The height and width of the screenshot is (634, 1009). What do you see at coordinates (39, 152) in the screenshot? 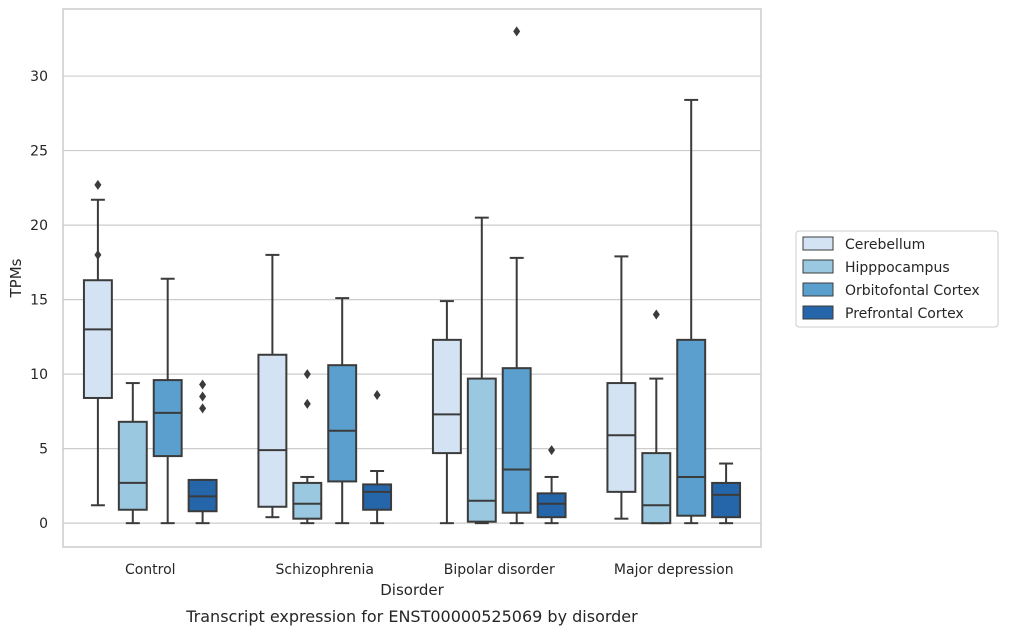
I see `y-tick-label: 25` at bounding box center [39, 152].